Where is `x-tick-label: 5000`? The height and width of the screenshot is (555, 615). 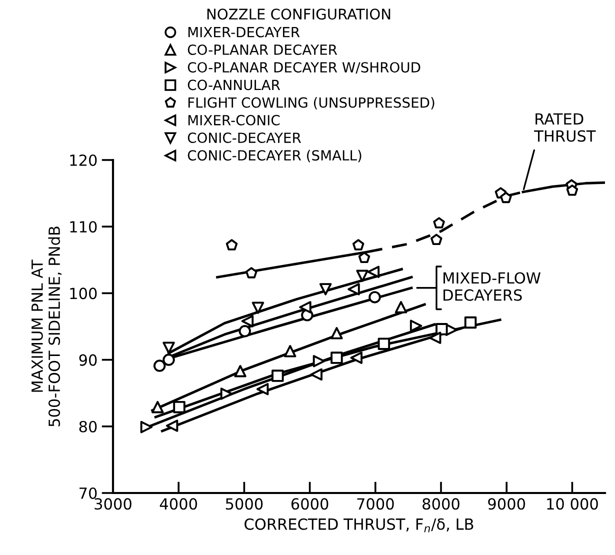 x-tick-label: 5000 is located at coordinates (244, 504).